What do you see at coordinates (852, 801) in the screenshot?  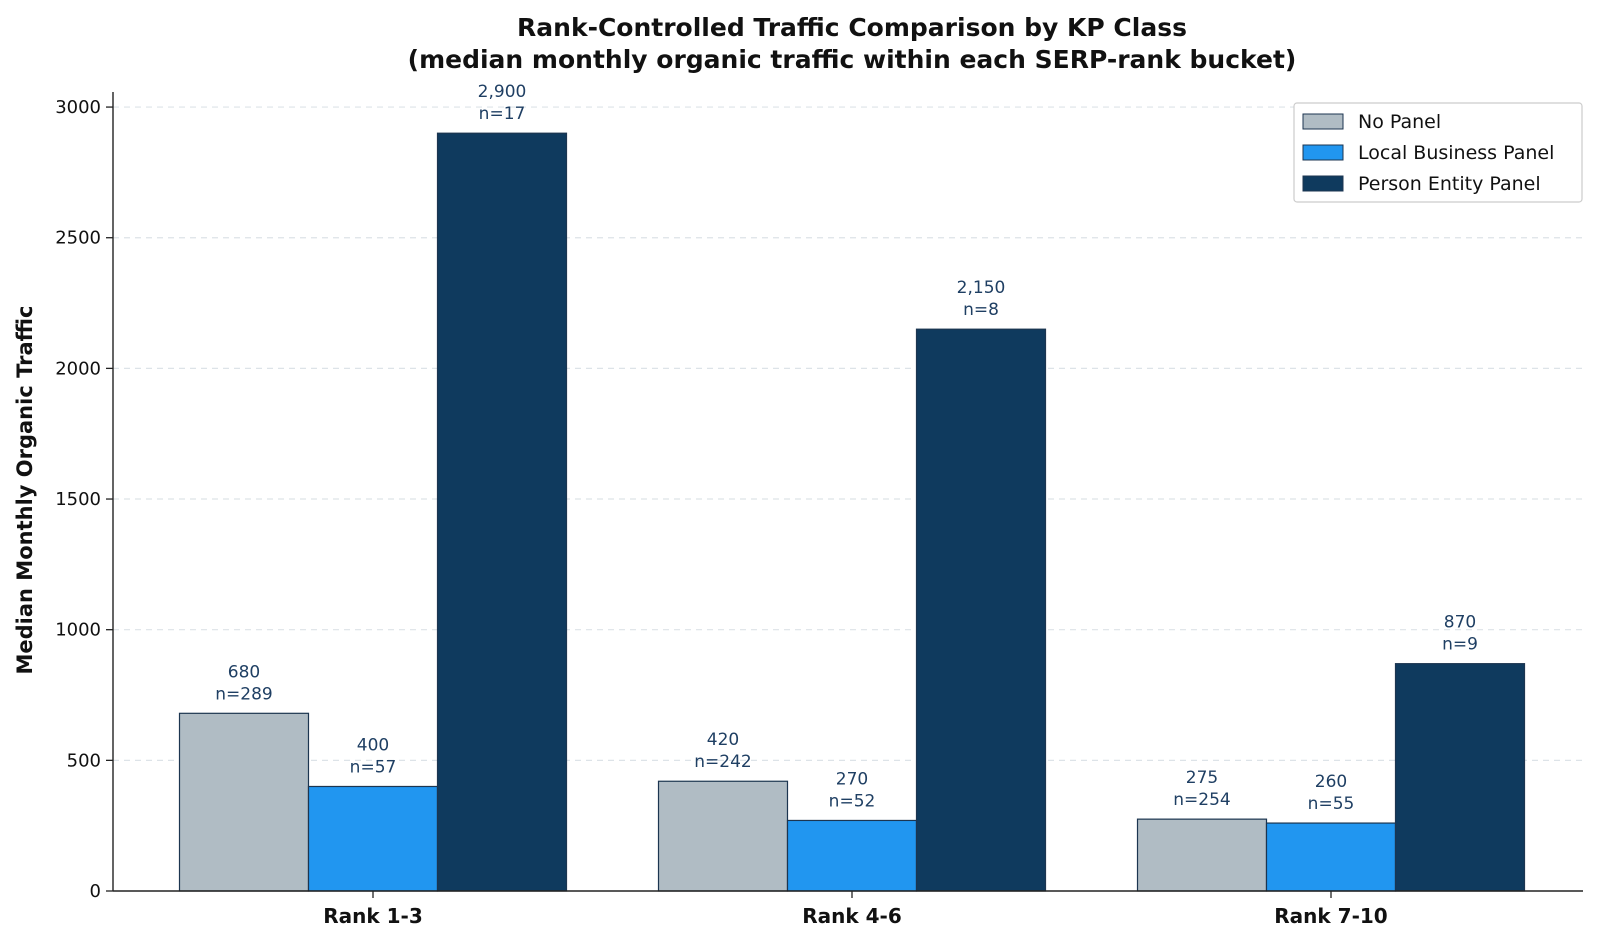 I see `bar-count-label: n=52` at bounding box center [852, 801].